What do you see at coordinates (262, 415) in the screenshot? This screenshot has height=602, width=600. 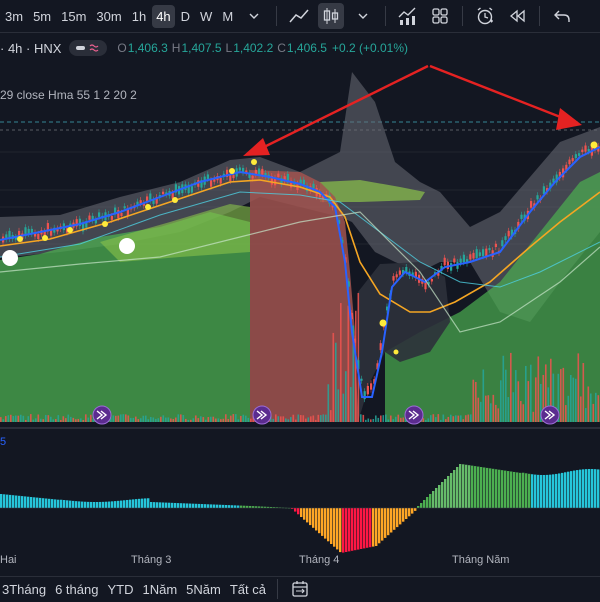 I see `event-icon` at bounding box center [262, 415].